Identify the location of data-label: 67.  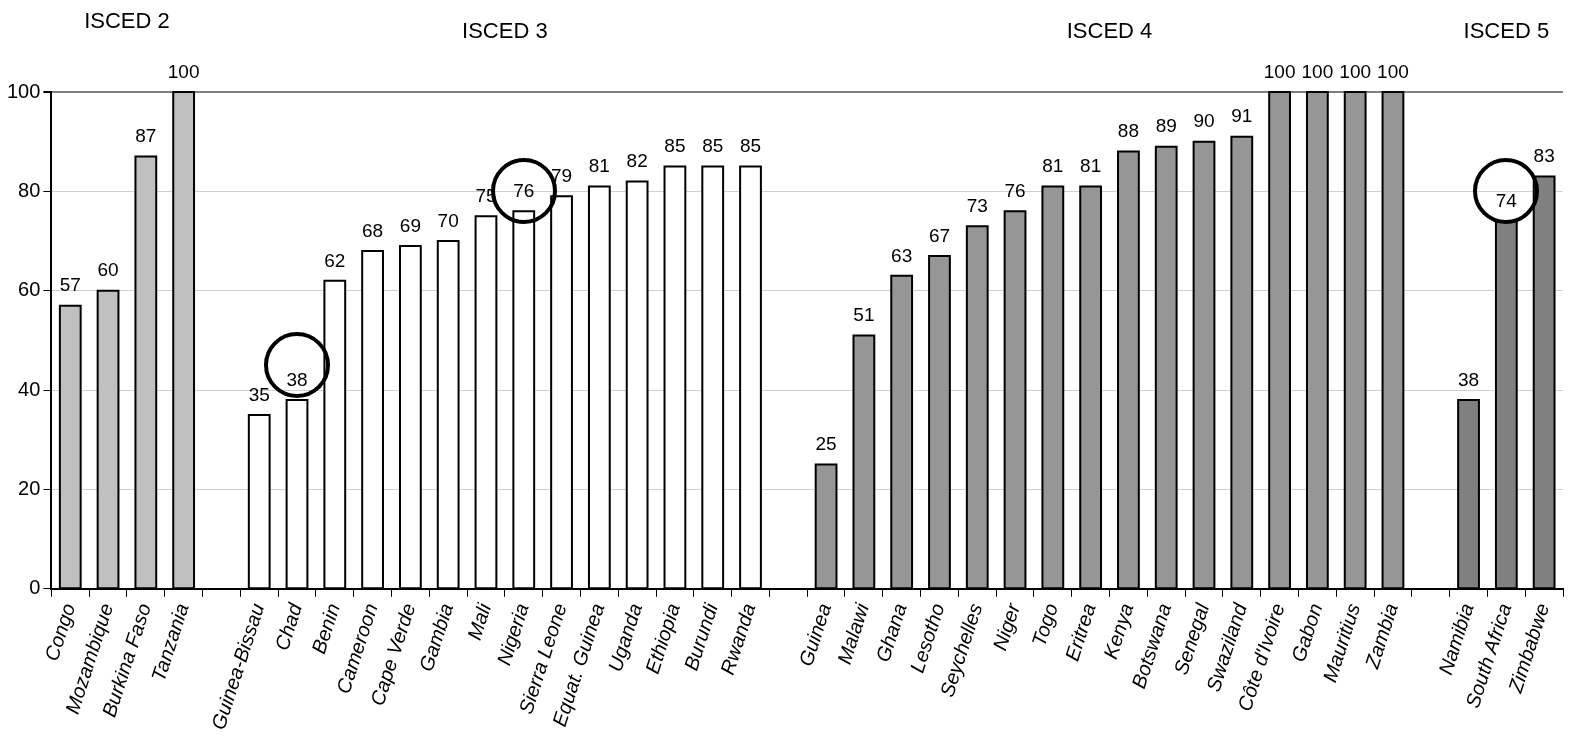
(939, 235).